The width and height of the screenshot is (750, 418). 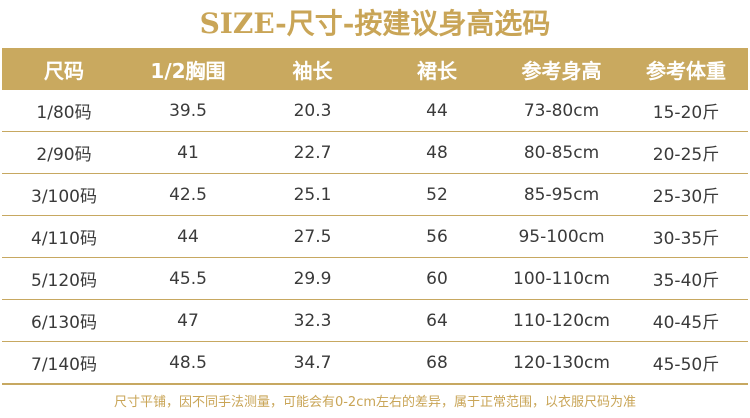 I want to click on cell-skirt-length: 44, so click(x=437, y=111).